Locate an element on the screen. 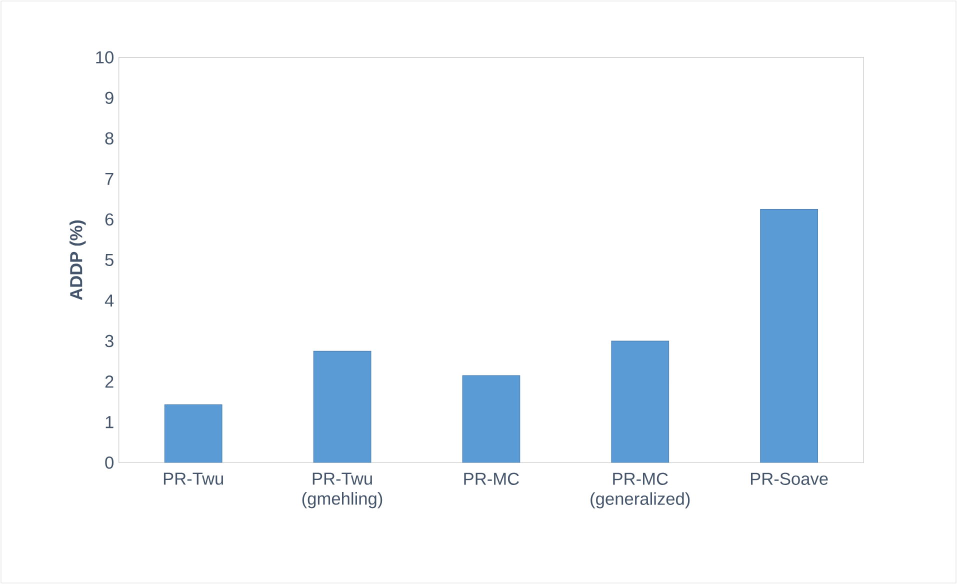 This screenshot has height=584, width=957. x-tick-label: PR-MC (generalized) is located at coordinates (640, 490).